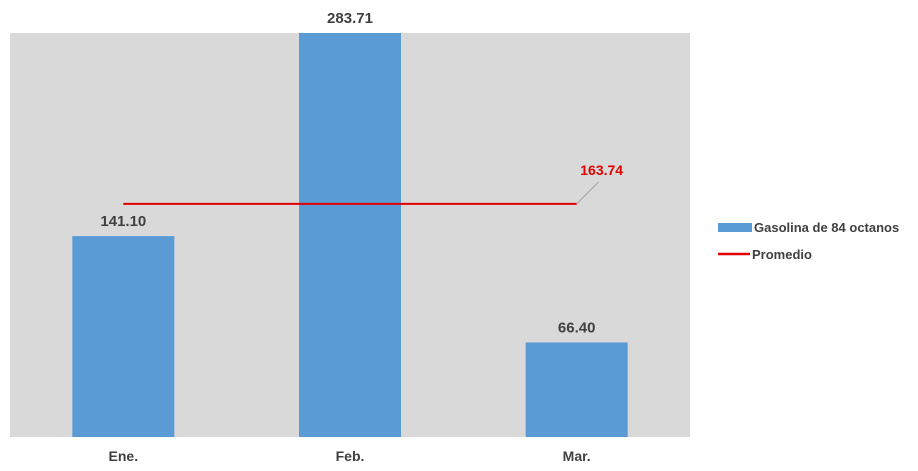 The height and width of the screenshot is (471, 918). I want to click on bar-value-label-3: 66.40, so click(577, 327).